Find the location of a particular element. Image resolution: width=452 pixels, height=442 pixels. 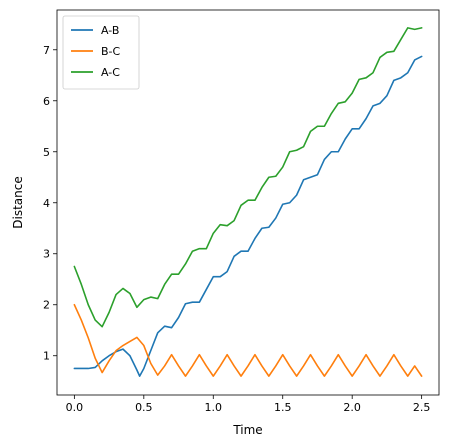

series-line-b-c is located at coordinates (248, 340).